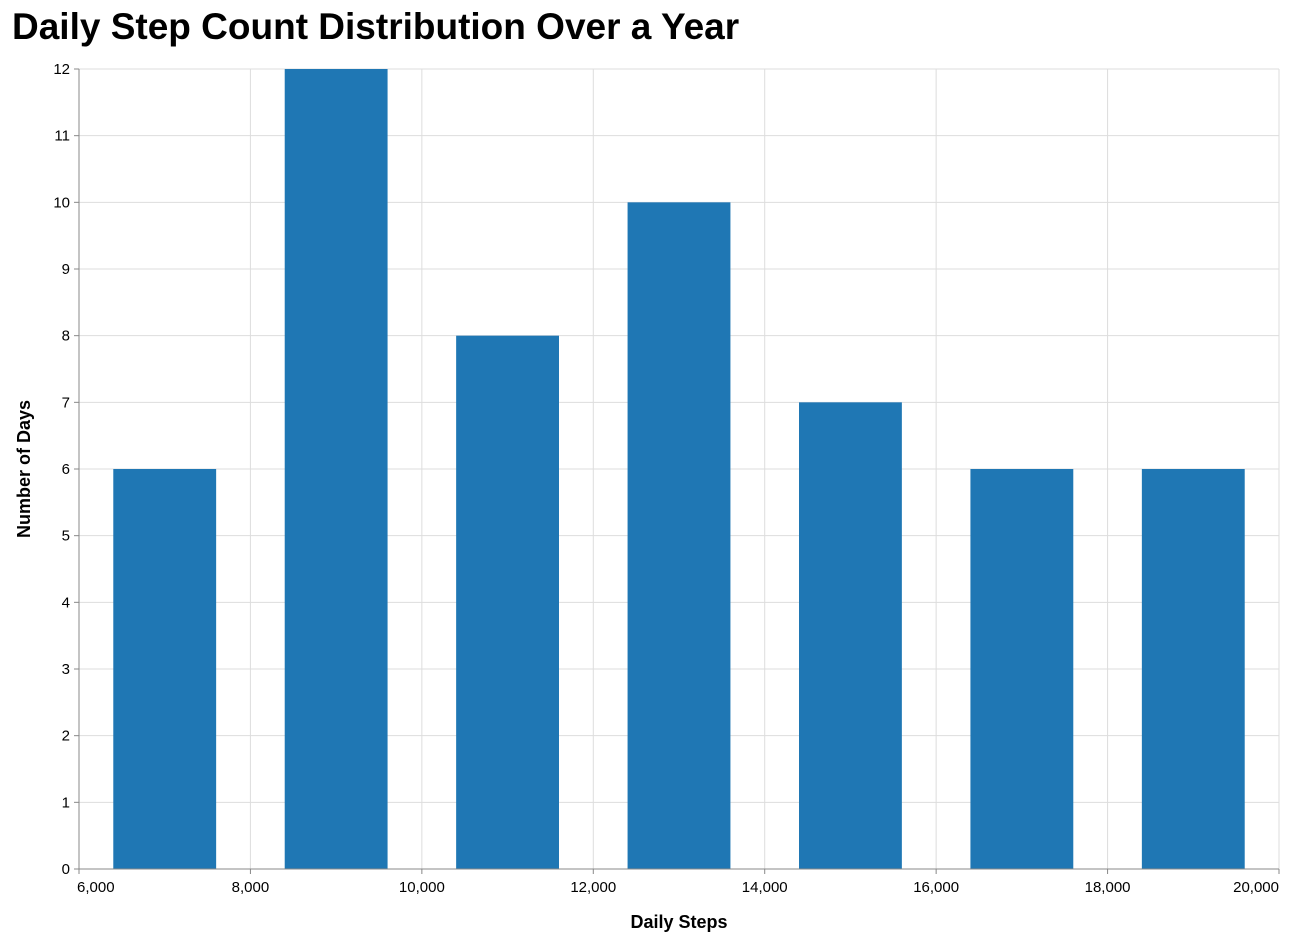 This screenshot has width=1290, height=942. I want to click on y-tick-label: 4, so click(66, 602).